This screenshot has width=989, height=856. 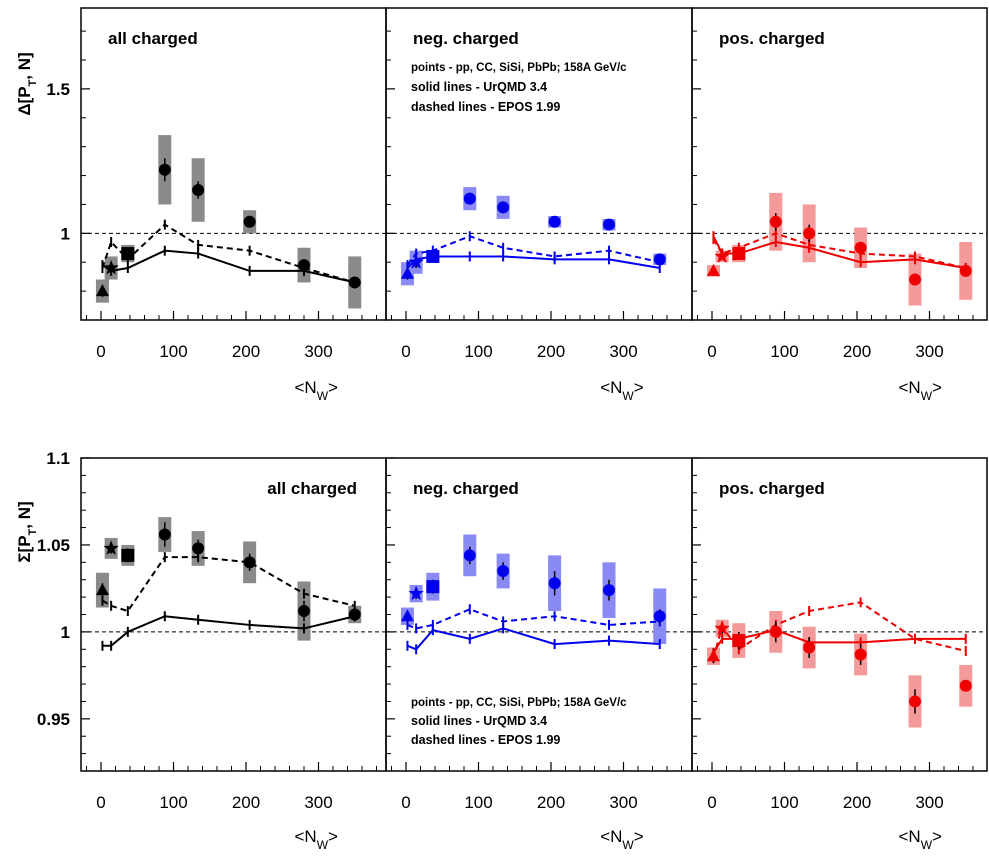 I want to click on y-tick-label: 1.5, so click(x=58, y=89).